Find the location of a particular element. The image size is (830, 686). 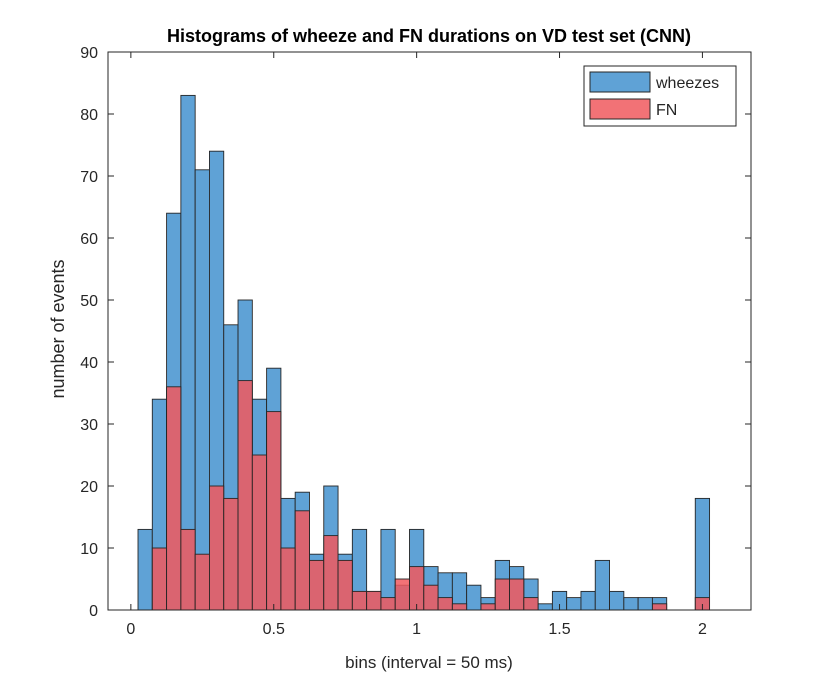

y-tick-label: 60 is located at coordinates (89, 239).